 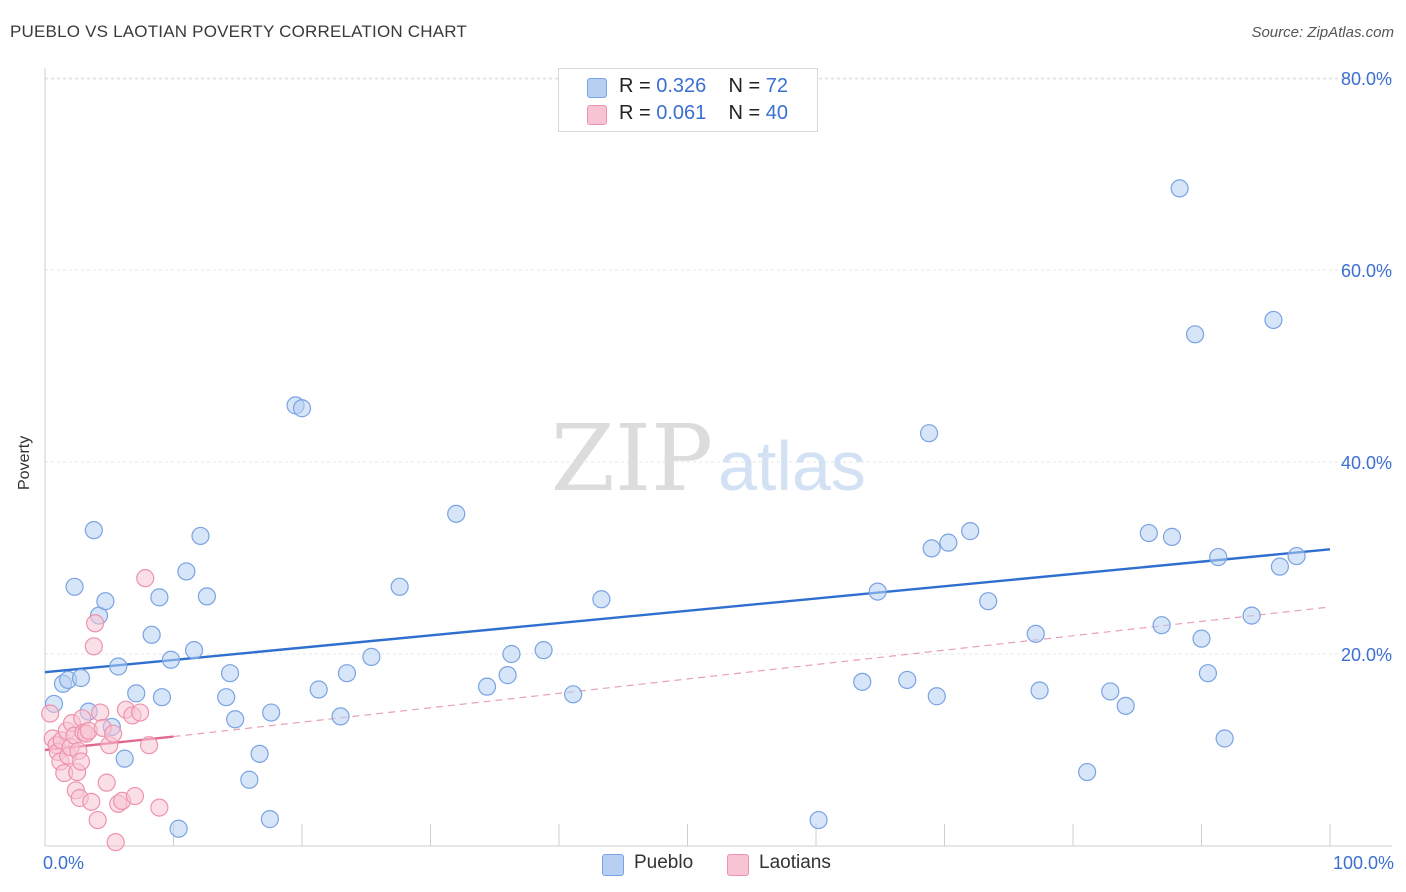 I want to click on legend-stats-laotians: R = 0.061 N = 40, so click(x=704, y=113).